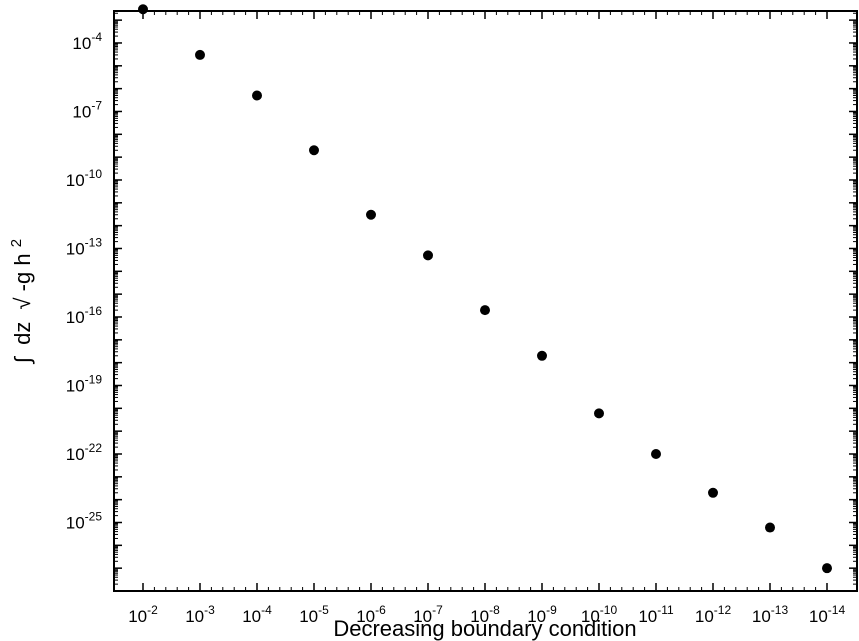  I want to click on y-label-radicand: -g h, so click(22, 272).